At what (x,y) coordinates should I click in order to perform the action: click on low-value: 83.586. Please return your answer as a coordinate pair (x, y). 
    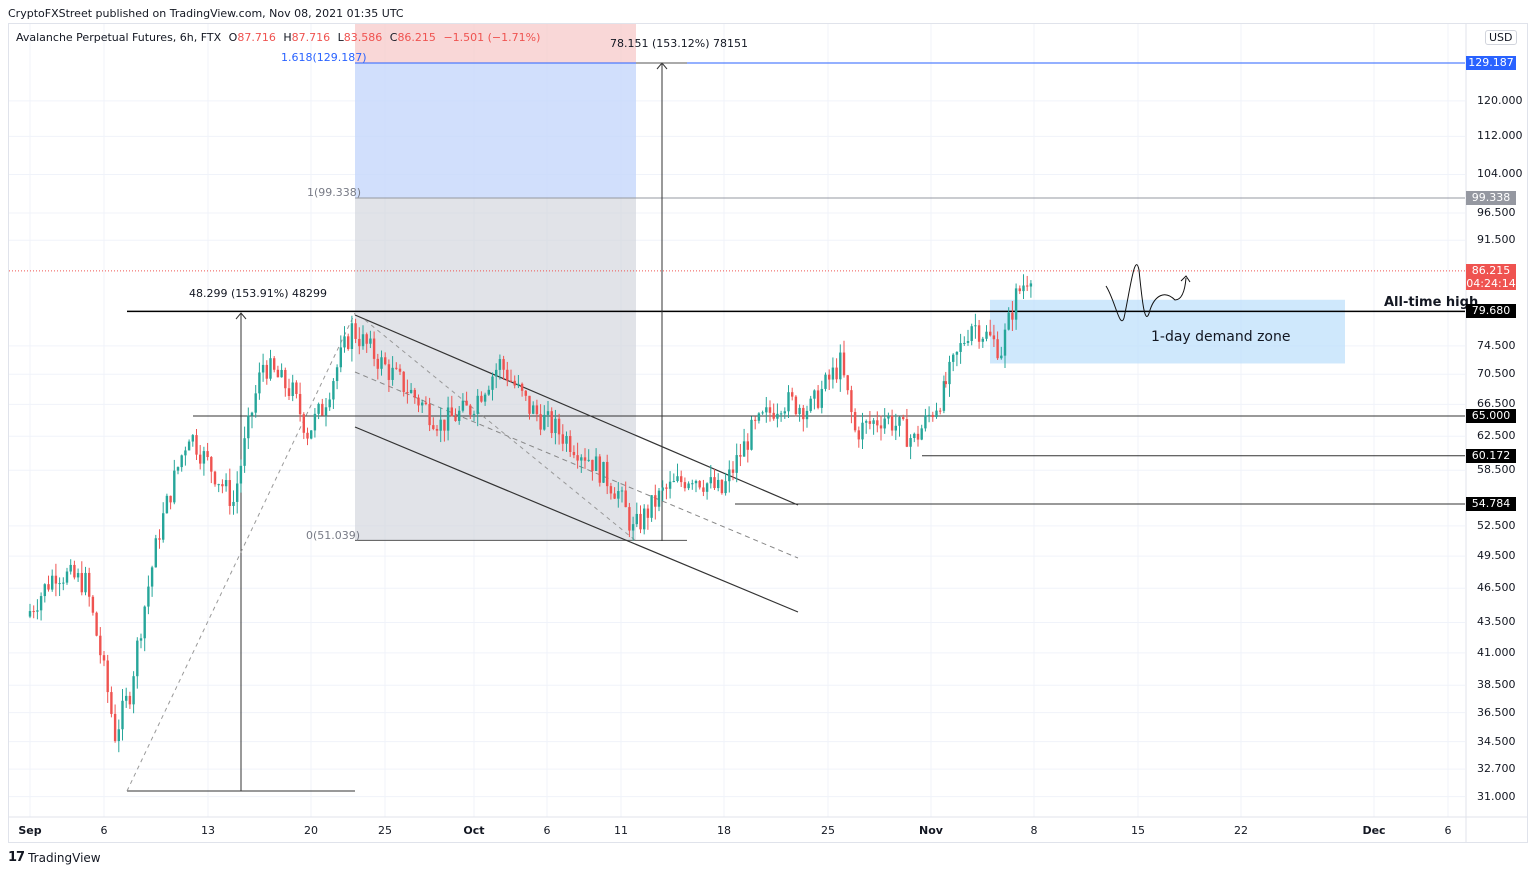
    Looking at the image, I should click on (363, 37).